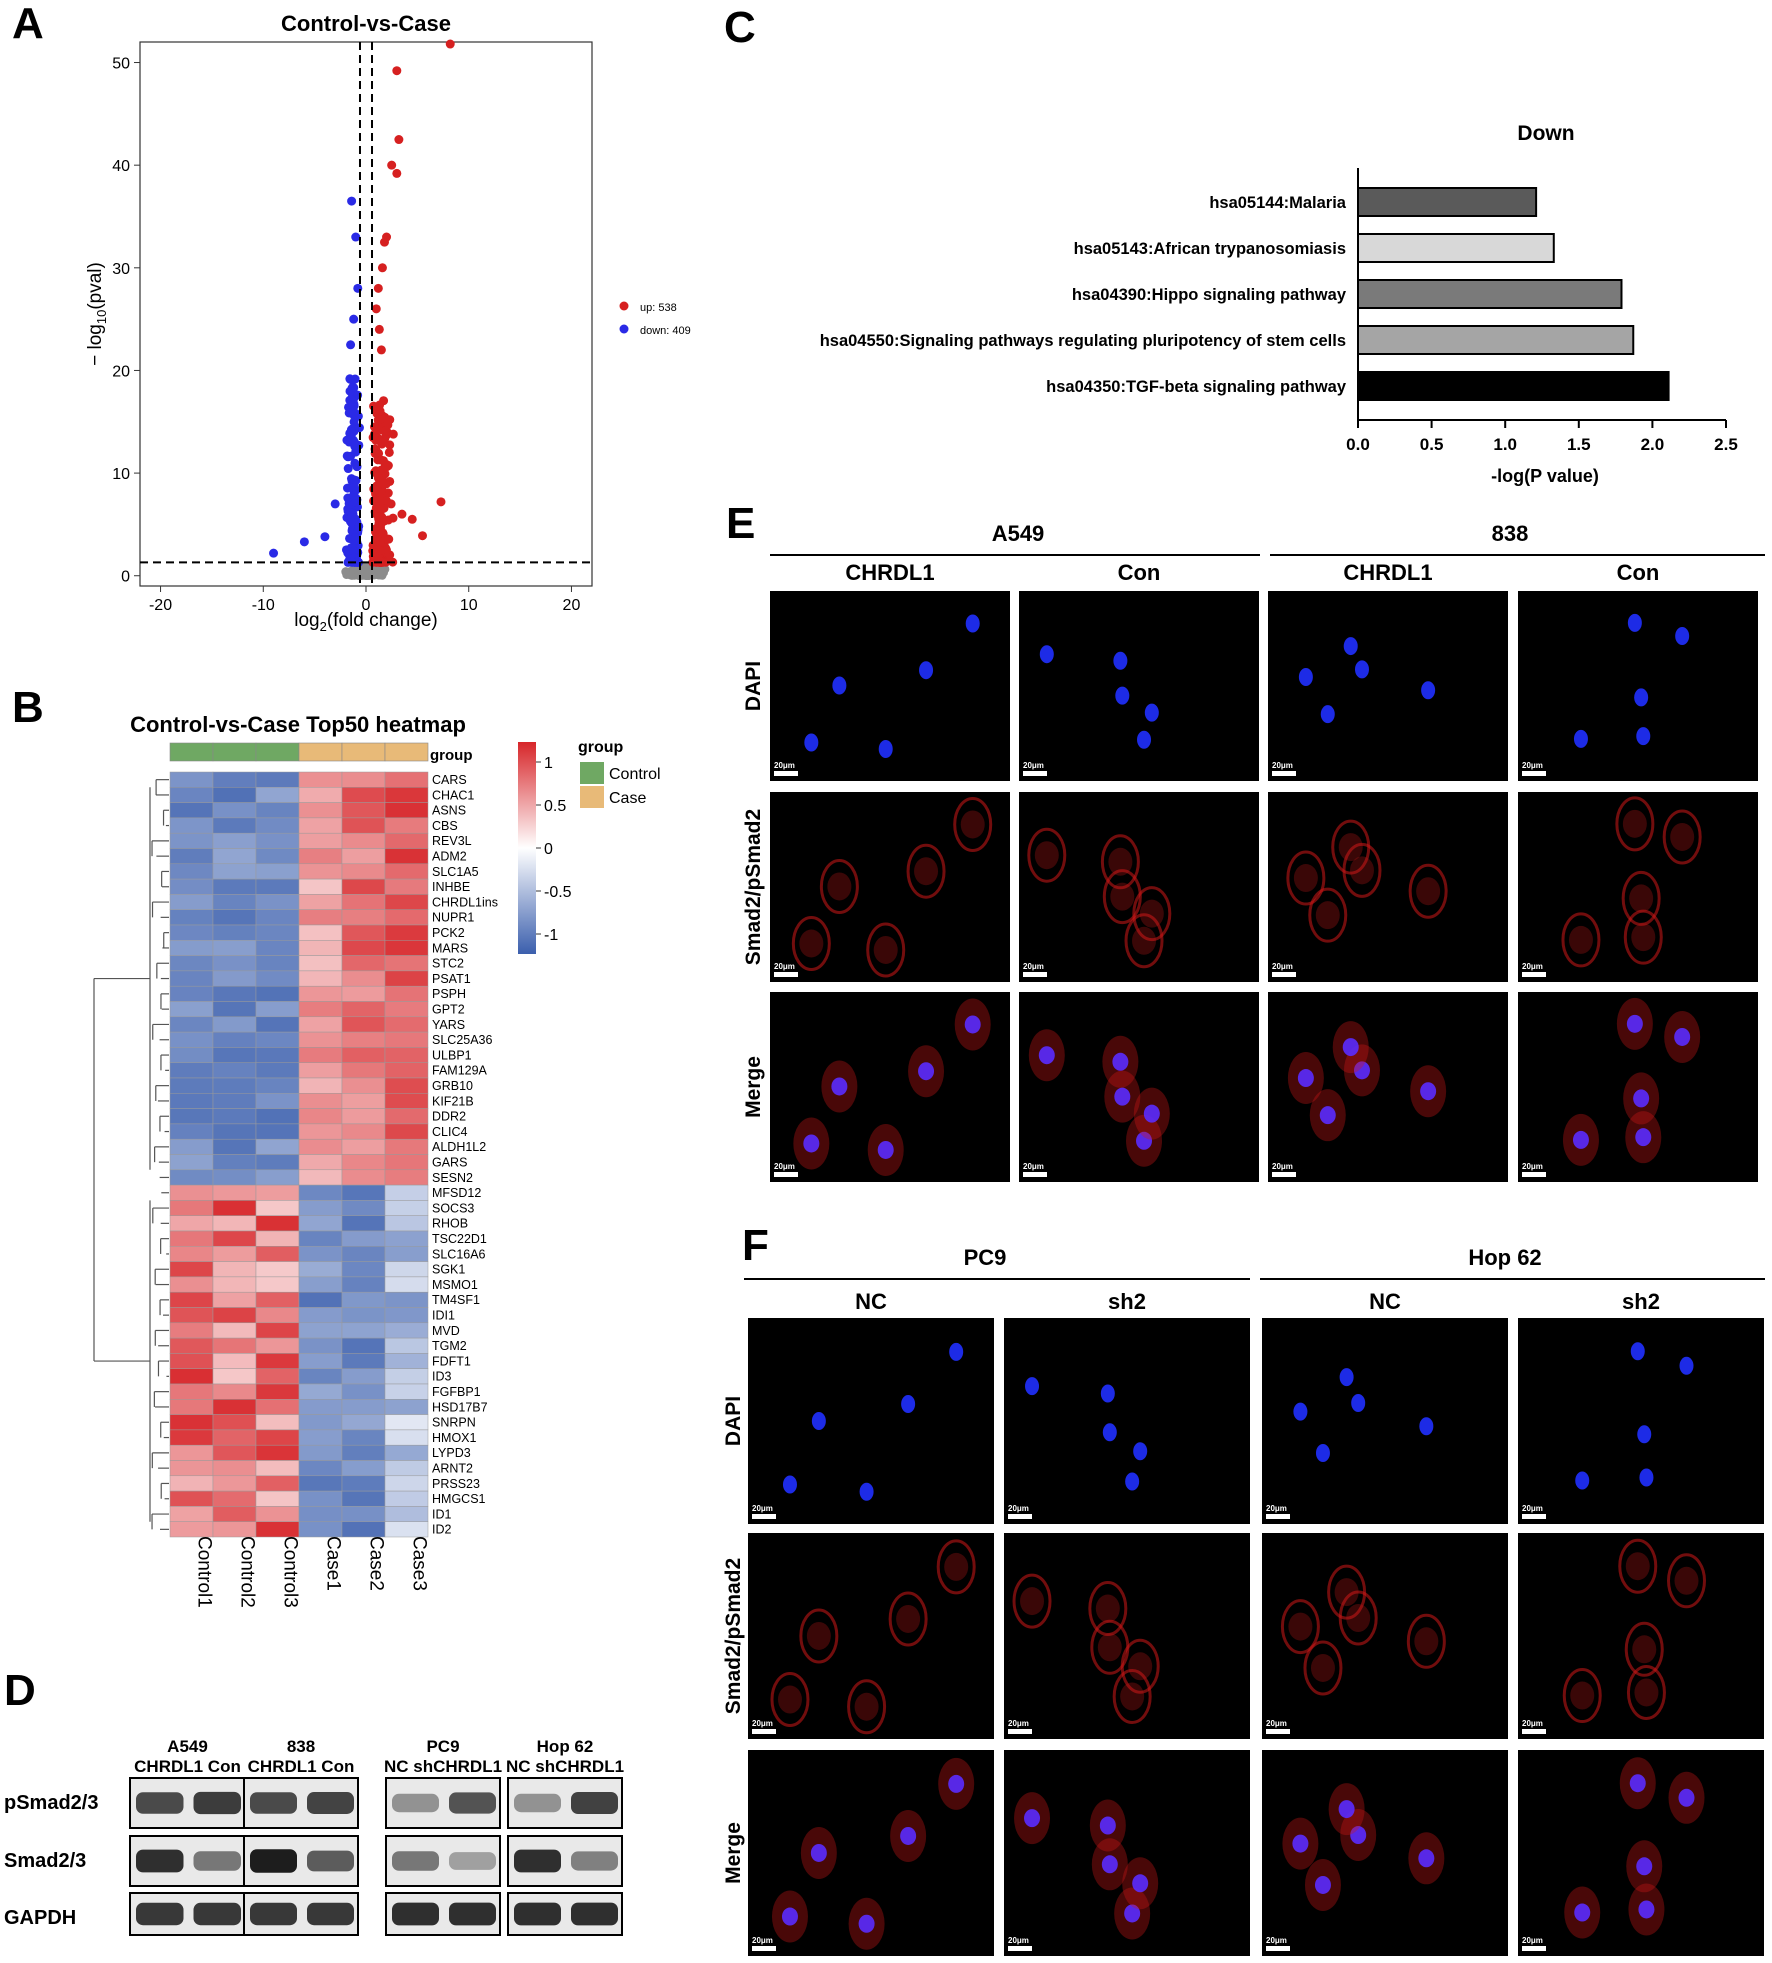 This screenshot has height=1963, width=1772. Describe the element at coordinates (527, 848) in the screenshot. I see `heatmap-color-scale` at that location.